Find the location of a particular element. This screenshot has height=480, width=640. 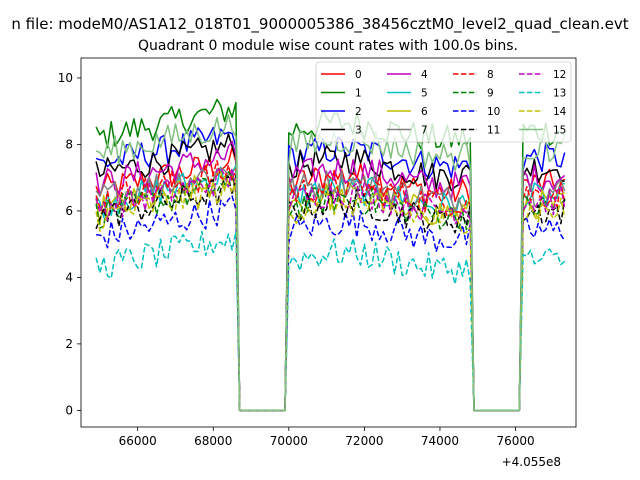

x-tick-label: 68000 is located at coordinates (213, 441).